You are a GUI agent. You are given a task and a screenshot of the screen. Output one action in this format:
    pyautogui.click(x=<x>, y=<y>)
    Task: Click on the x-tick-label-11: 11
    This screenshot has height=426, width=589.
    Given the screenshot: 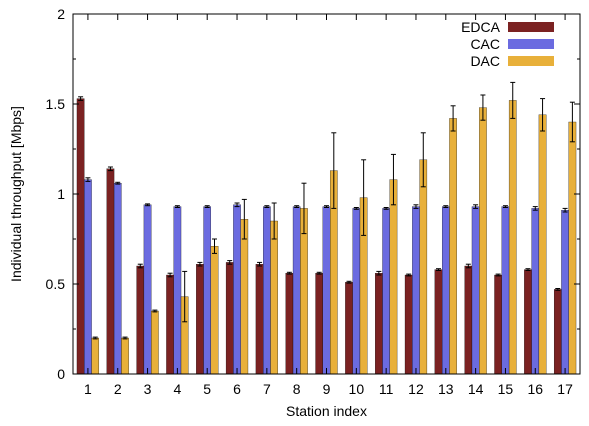 What is the action you would take?
    pyautogui.click(x=386, y=389)
    